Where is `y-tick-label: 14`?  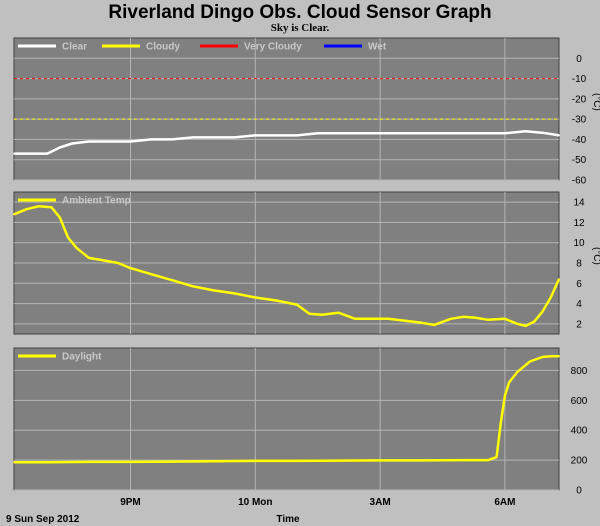 y-tick-label: 14 is located at coordinates (579, 203).